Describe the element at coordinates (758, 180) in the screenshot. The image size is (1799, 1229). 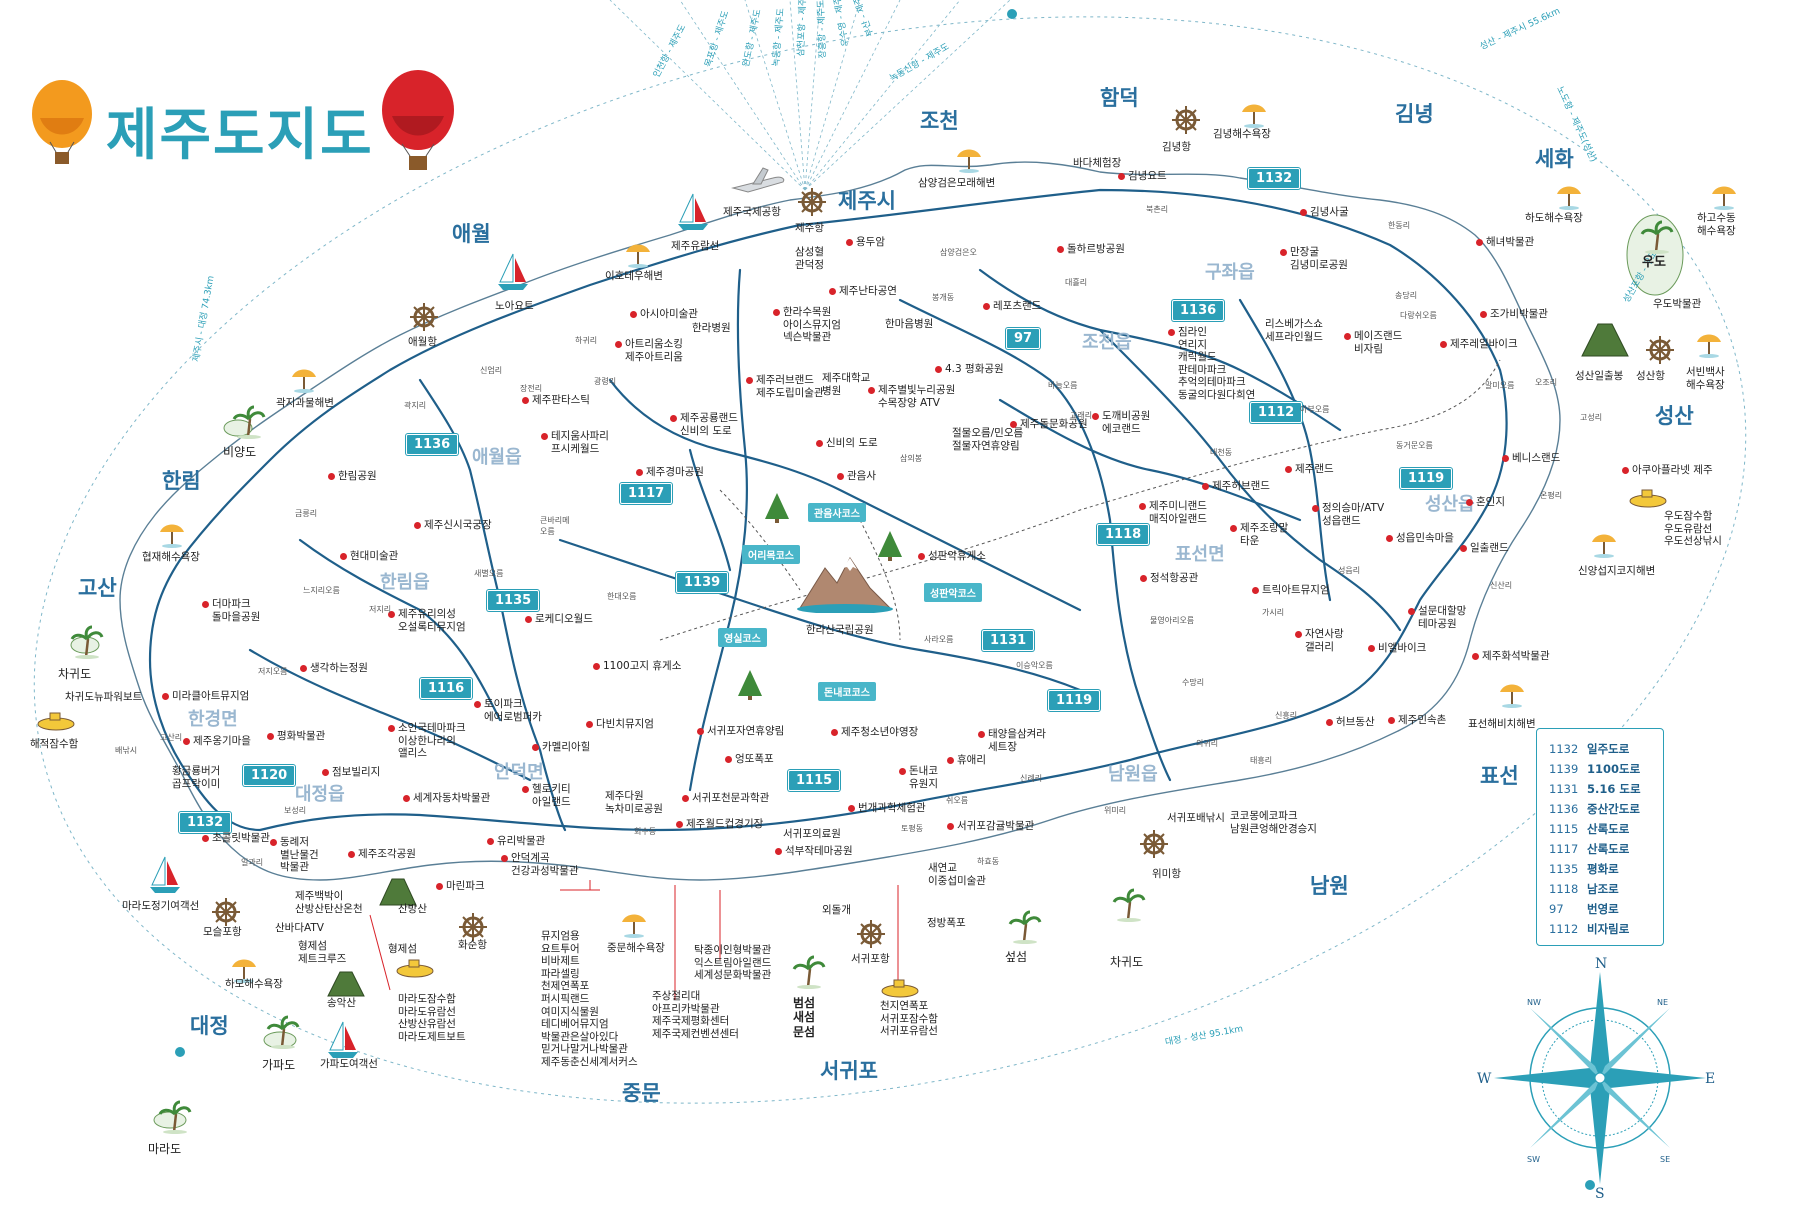
I see `airplane-icon` at that location.